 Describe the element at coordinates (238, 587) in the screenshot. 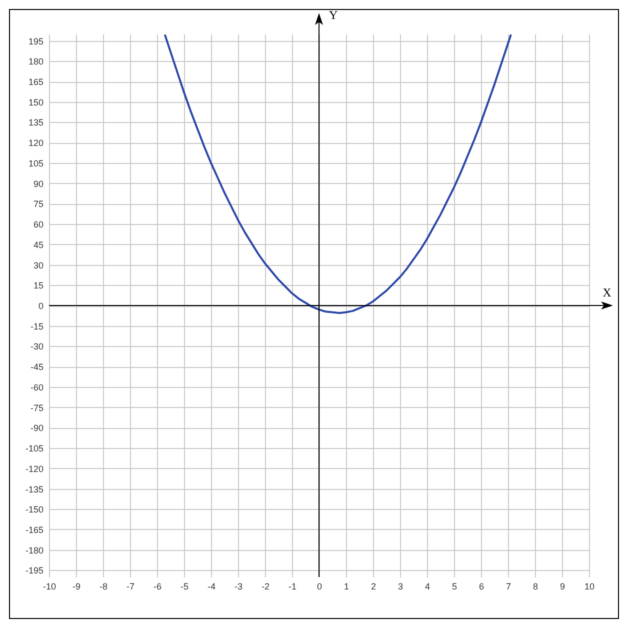

I see `x-tick-label: -3` at that location.